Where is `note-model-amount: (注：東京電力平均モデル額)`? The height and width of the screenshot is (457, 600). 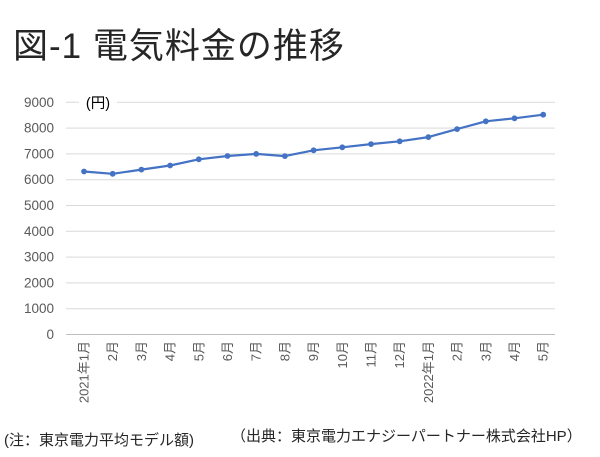
note-model-amount: (注：東京電力平均モデル額) is located at coordinates (99, 440).